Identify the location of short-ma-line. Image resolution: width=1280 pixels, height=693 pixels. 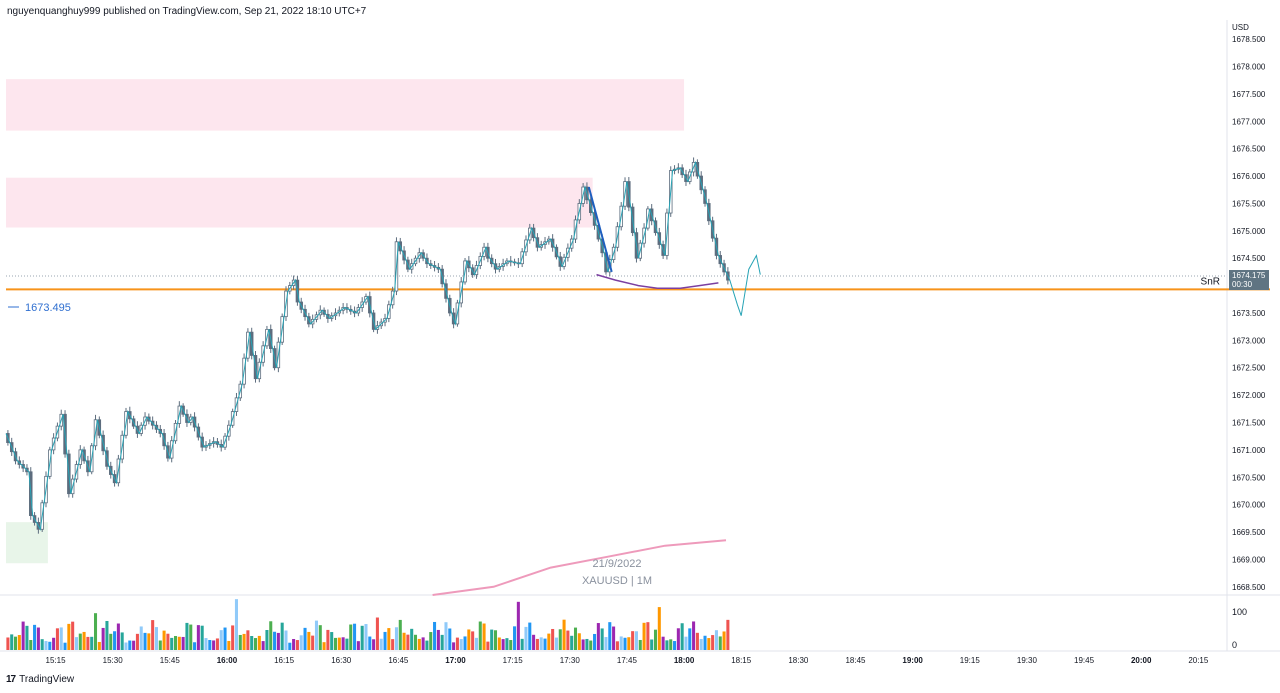
(657, 281).